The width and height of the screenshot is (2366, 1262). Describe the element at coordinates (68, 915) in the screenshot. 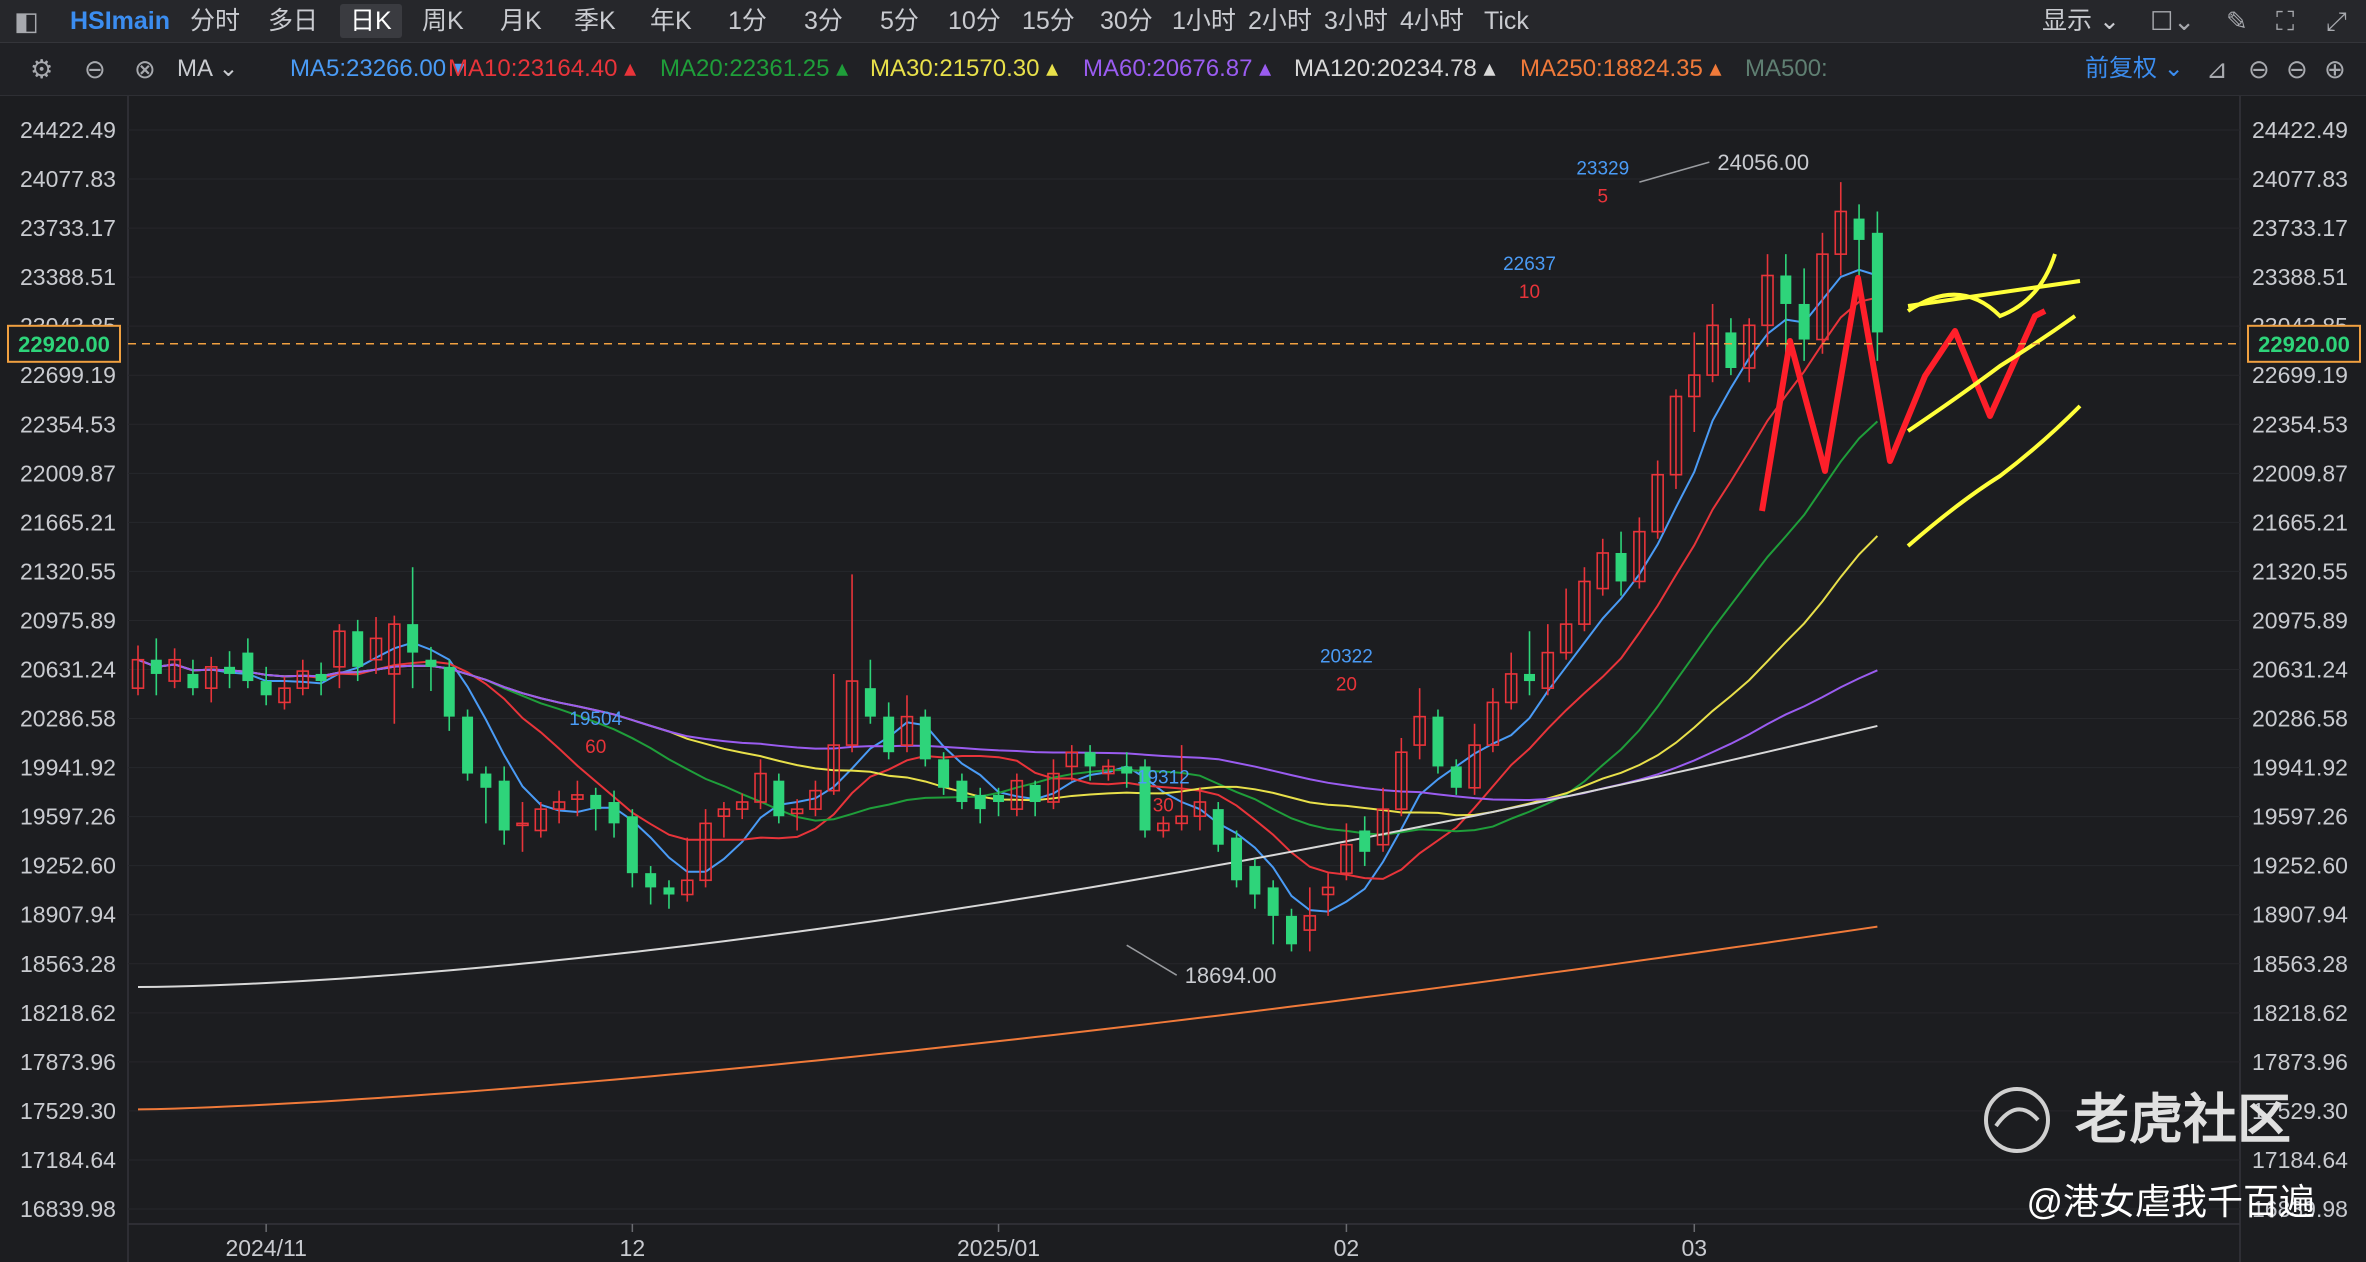

I see `y-tick-left: 18907.94` at that location.